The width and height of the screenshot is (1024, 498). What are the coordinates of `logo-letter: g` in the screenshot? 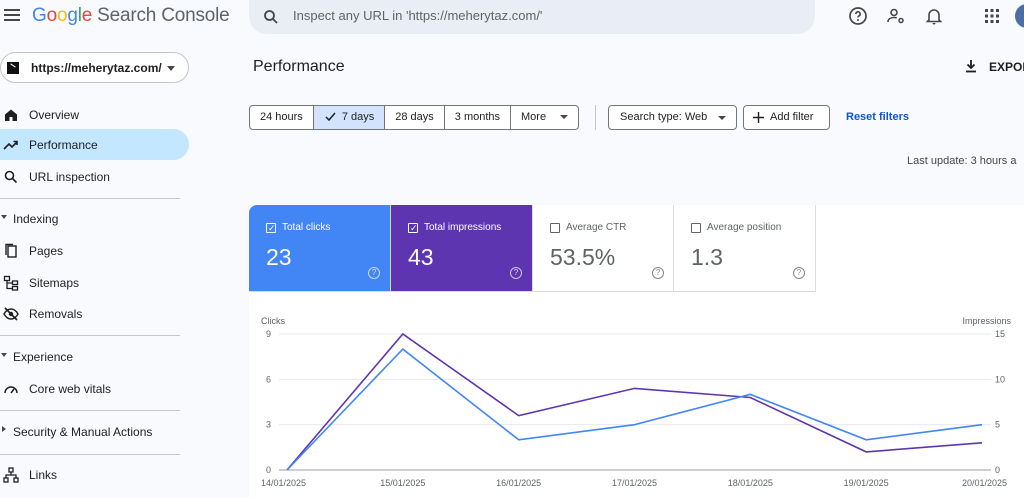 It's located at (72, 15).